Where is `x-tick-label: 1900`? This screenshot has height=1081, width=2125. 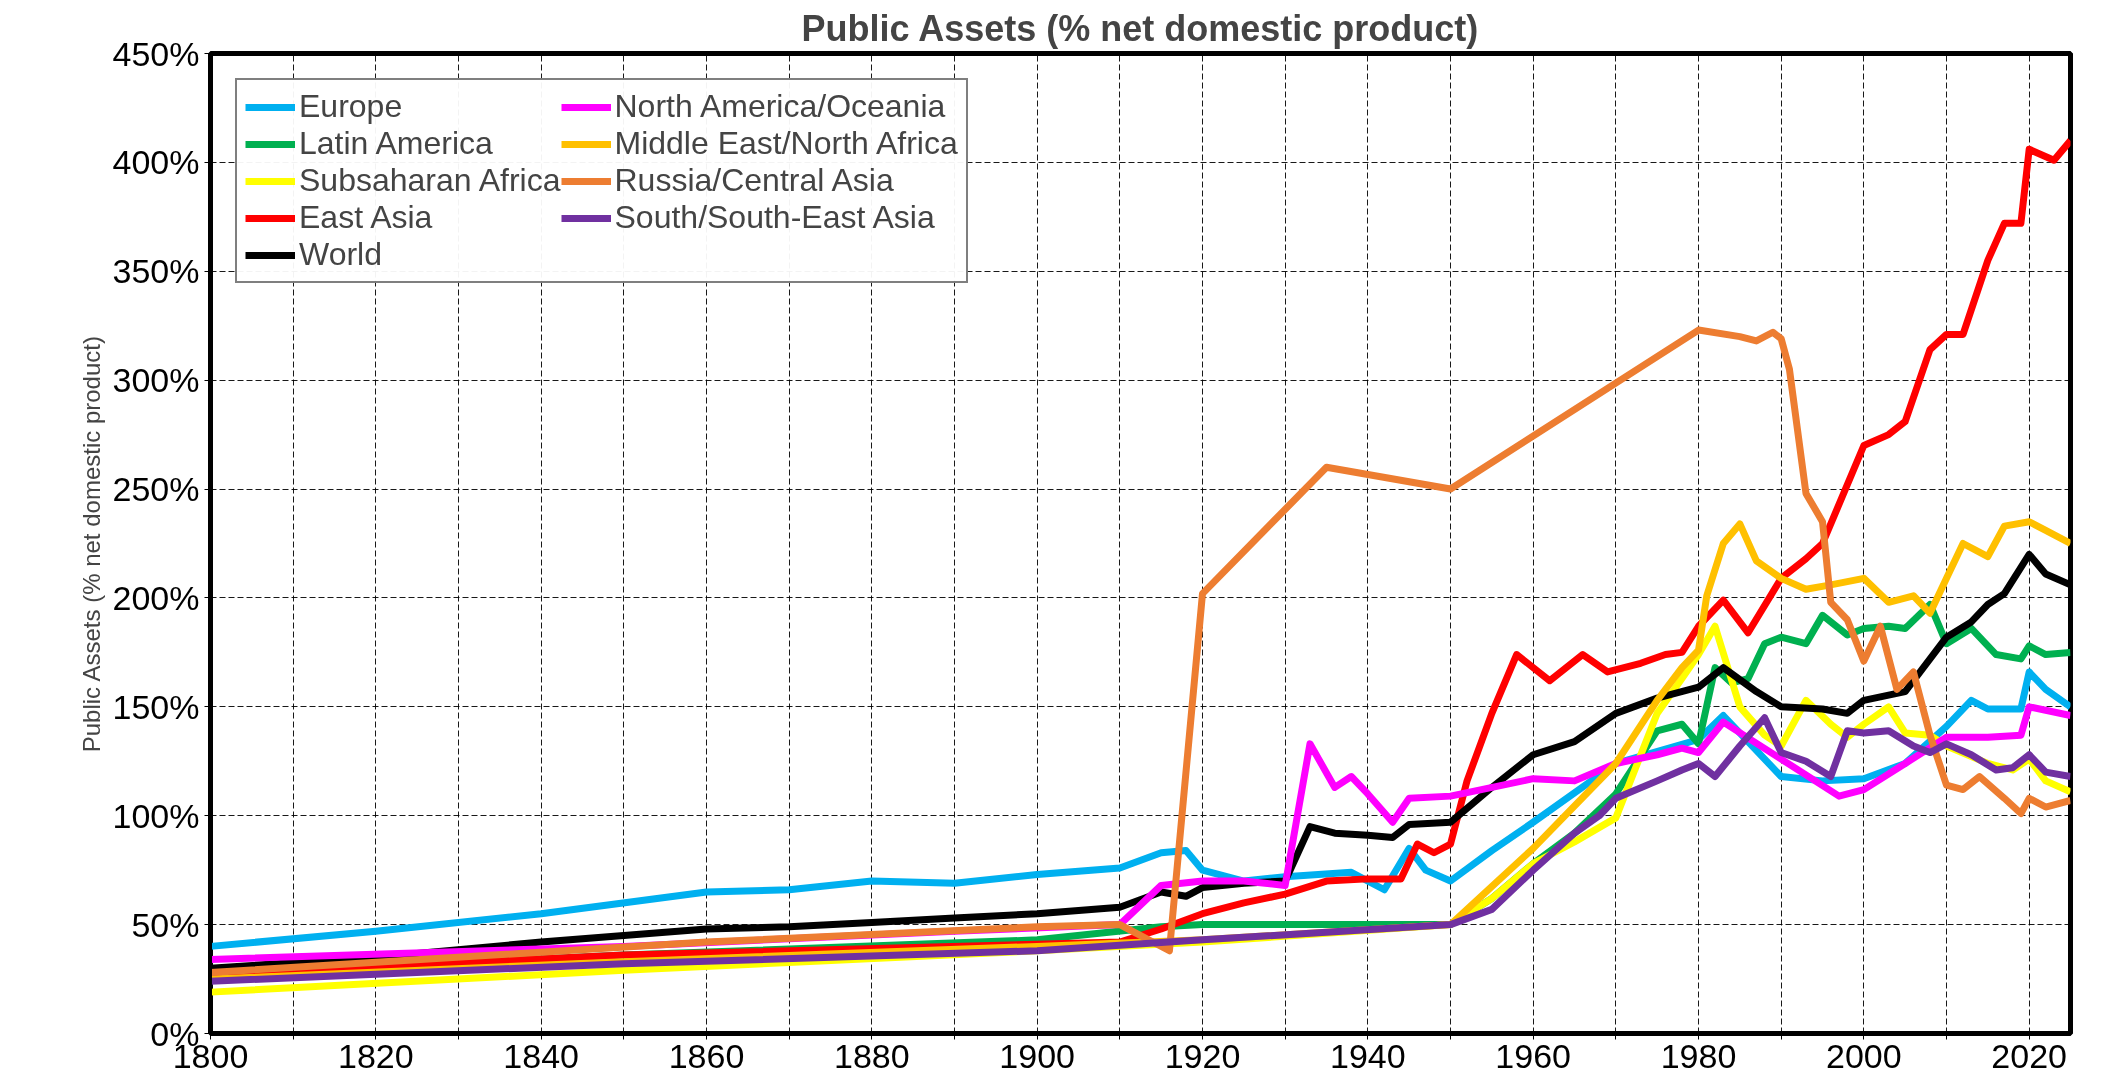
x-tick-label: 1900 is located at coordinates (1037, 1055).